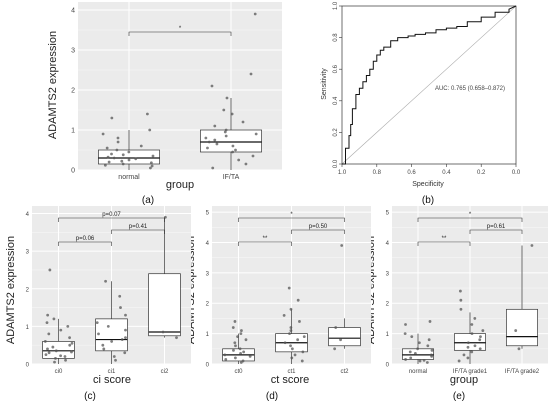  I want to click on panel-e-ytick-label: 5, so click(388, 214).